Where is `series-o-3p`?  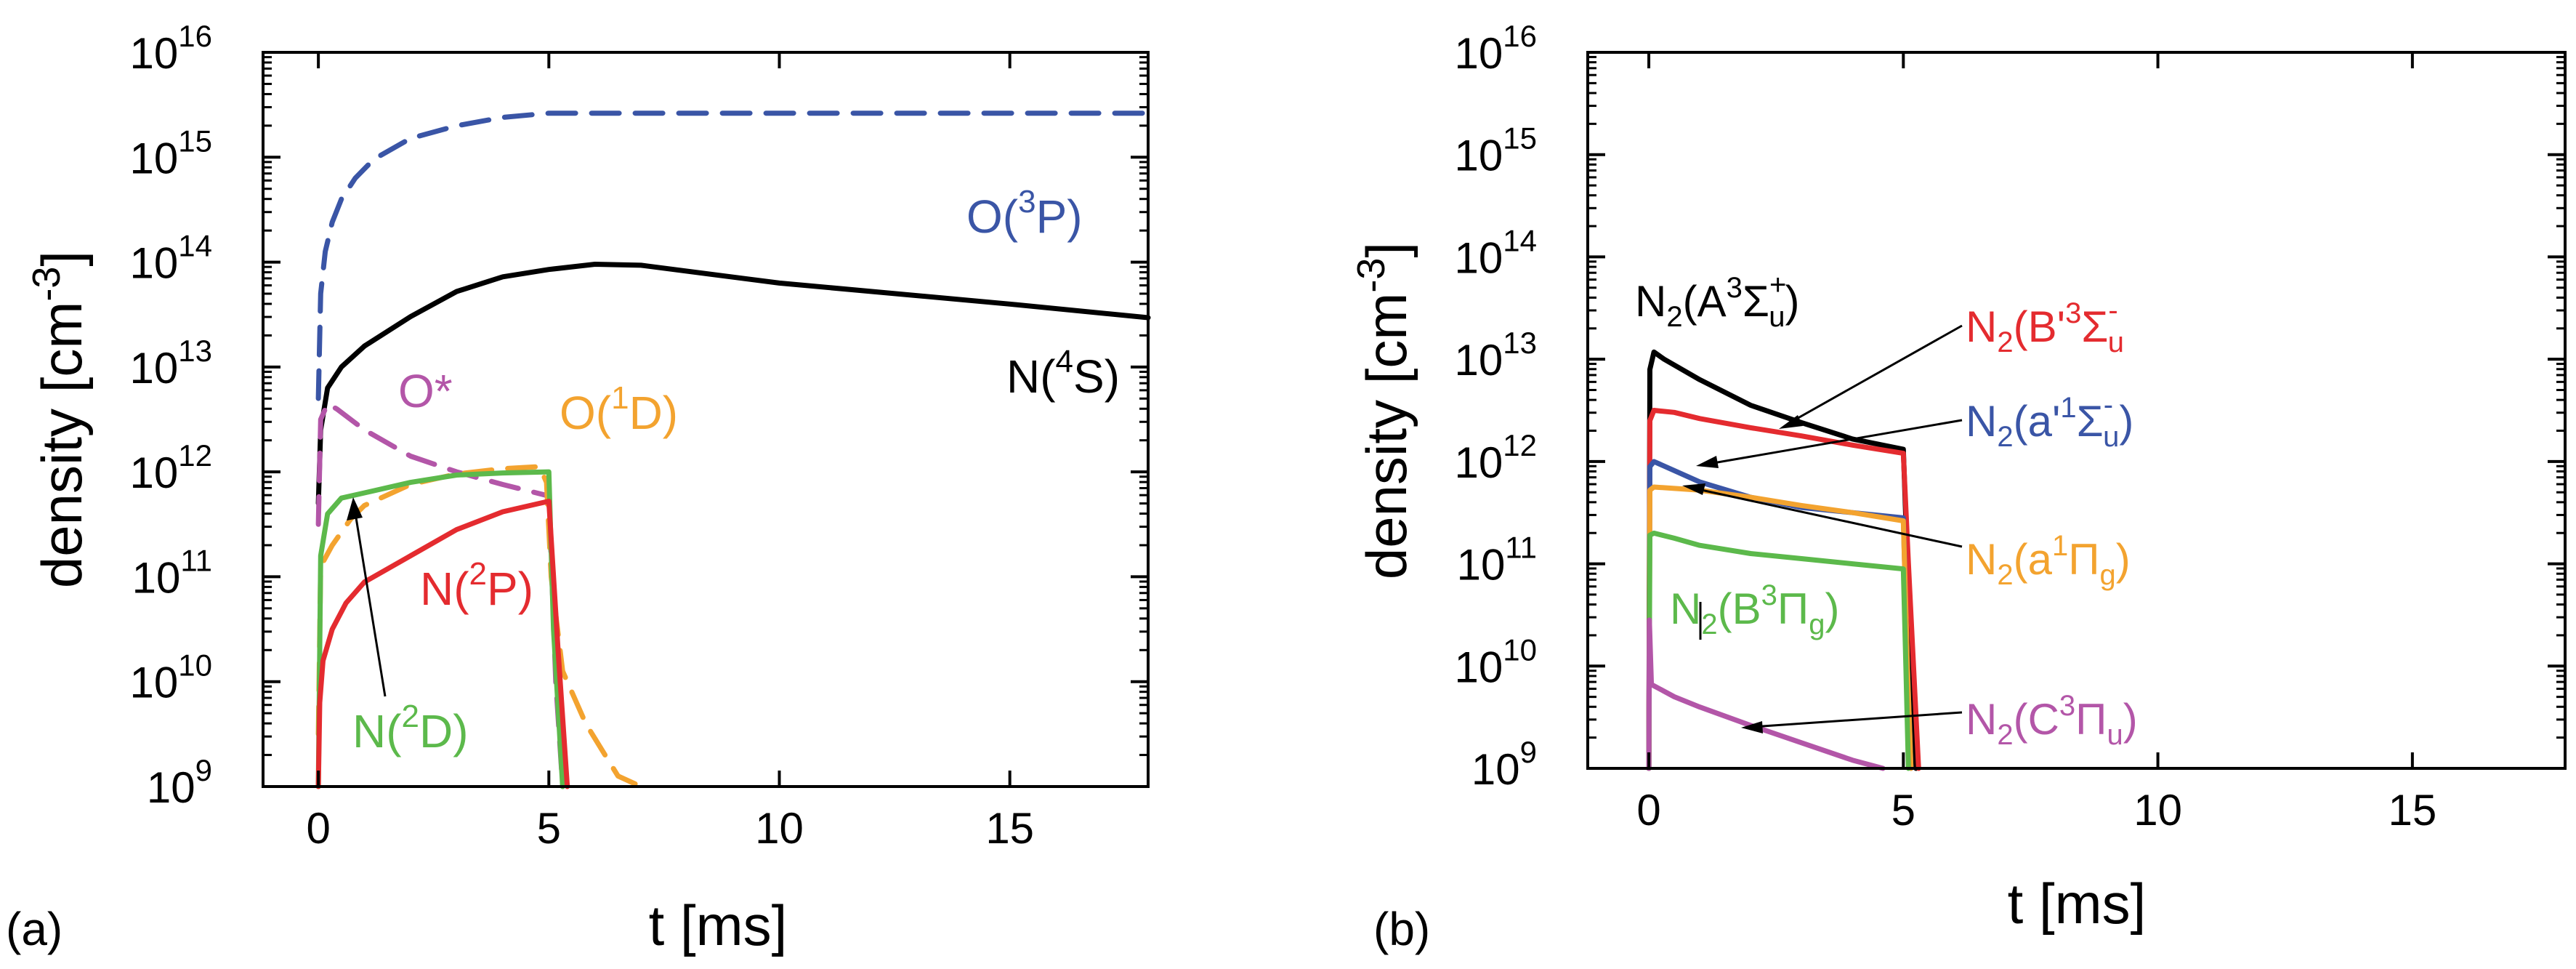 series-o-3p is located at coordinates (733, 255).